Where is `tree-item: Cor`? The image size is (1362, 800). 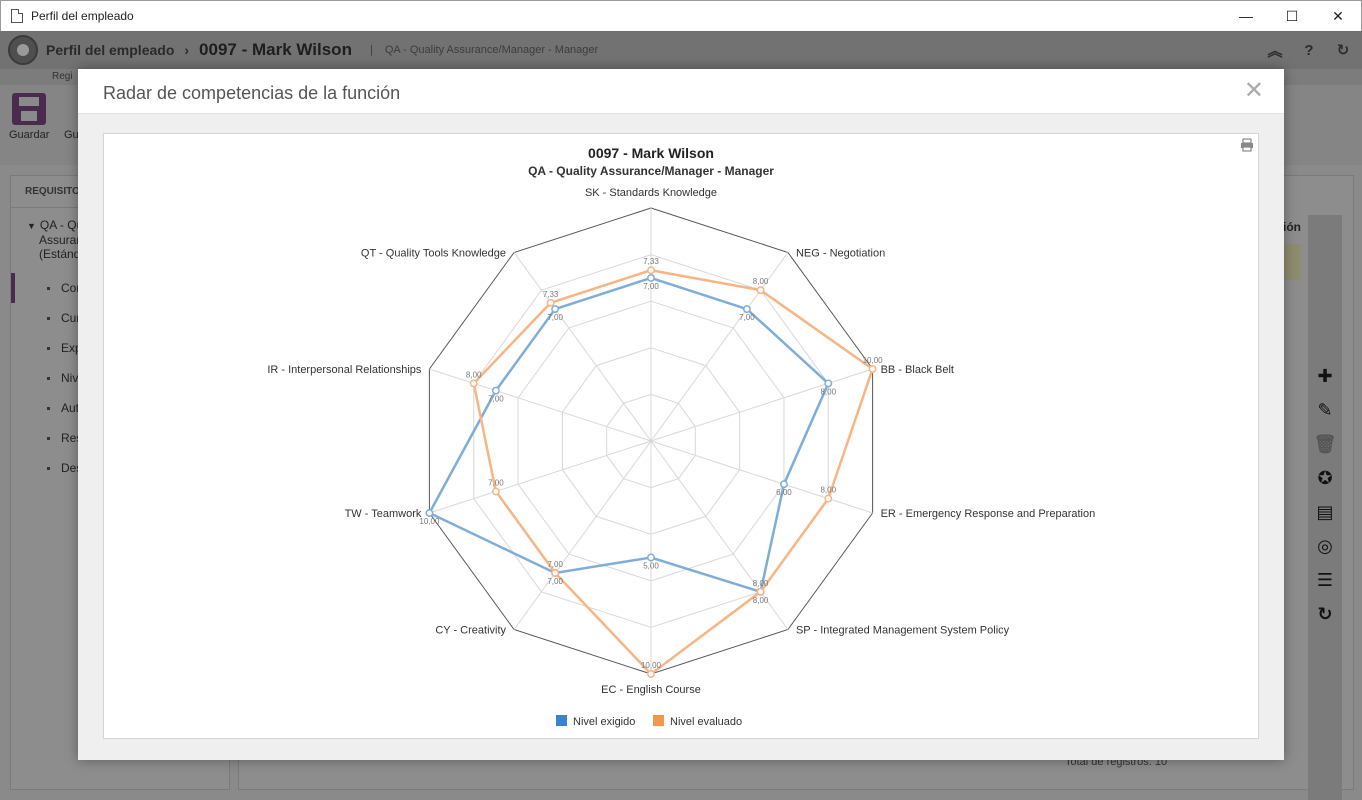
tree-item: Cor is located at coordinates (120, 288).